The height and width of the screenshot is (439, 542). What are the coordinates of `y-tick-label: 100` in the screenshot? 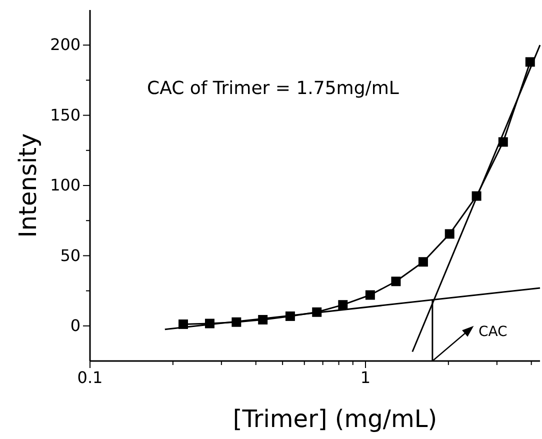 It's located at (65, 185).